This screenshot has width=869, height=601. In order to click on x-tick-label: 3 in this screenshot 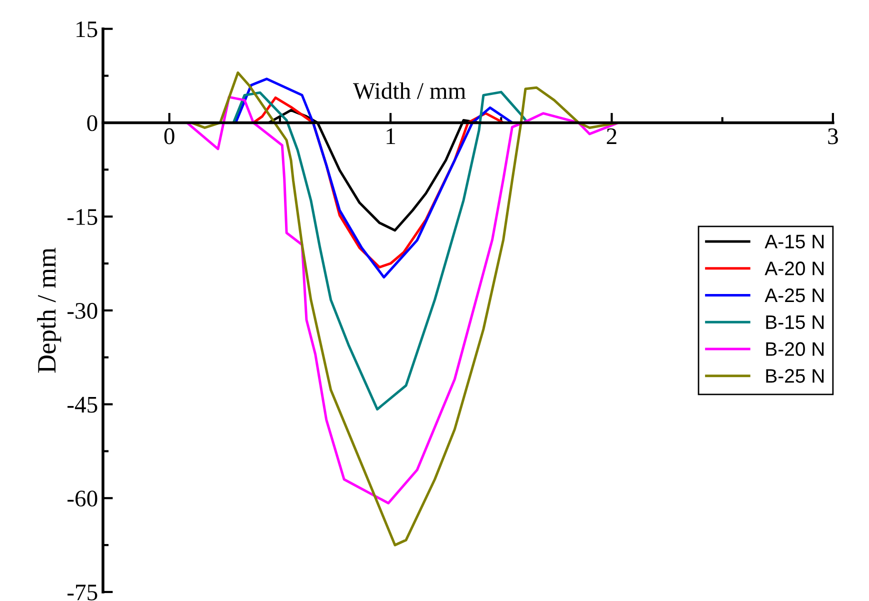, I will do `click(833, 136)`.